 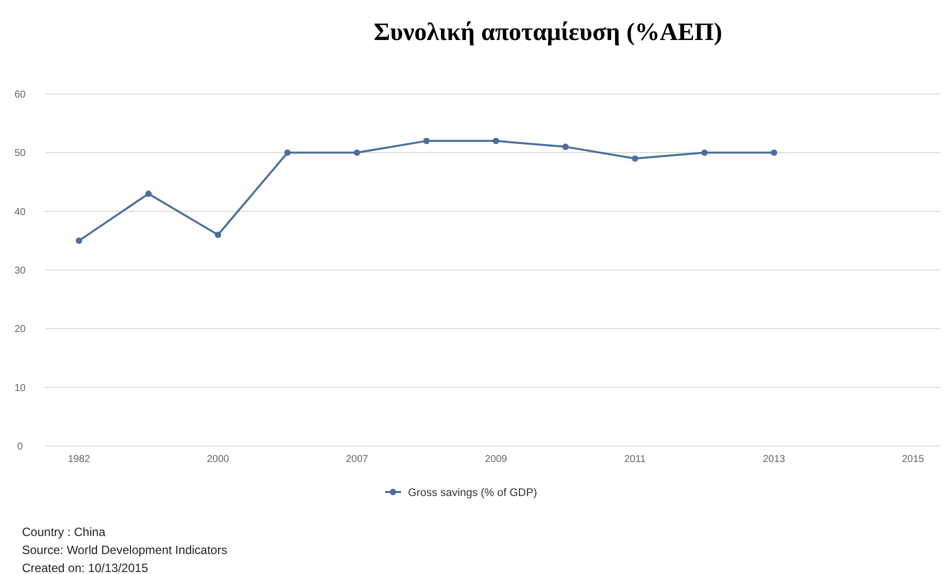 What do you see at coordinates (496, 459) in the screenshot?
I see `x-tick-label: 2009` at bounding box center [496, 459].